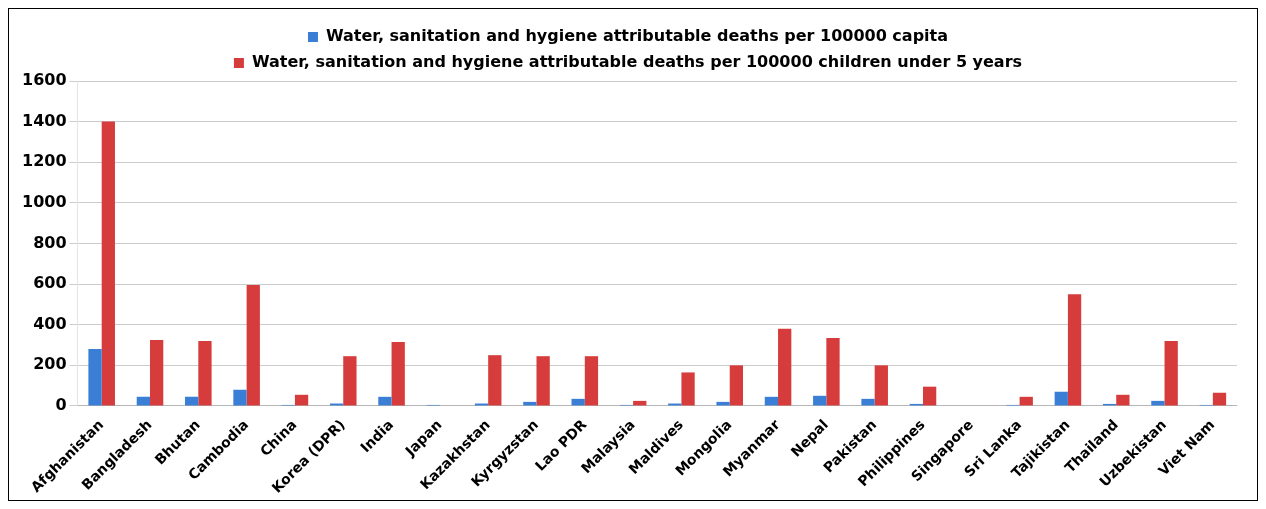 Image resolution: width=1266 pixels, height=509 pixels. Describe the element at coordinates (50, 283) in the screenshot. I see `y-tick-label: 600` at that location.